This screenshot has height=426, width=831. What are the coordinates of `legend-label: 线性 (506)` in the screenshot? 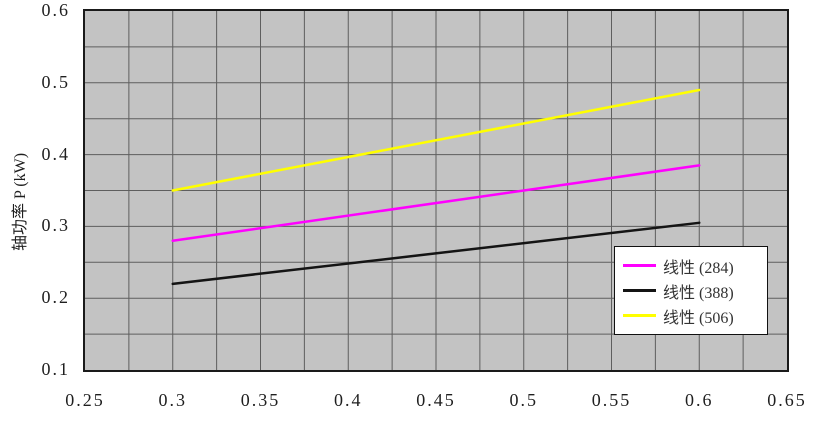 It's located at (698, 318).